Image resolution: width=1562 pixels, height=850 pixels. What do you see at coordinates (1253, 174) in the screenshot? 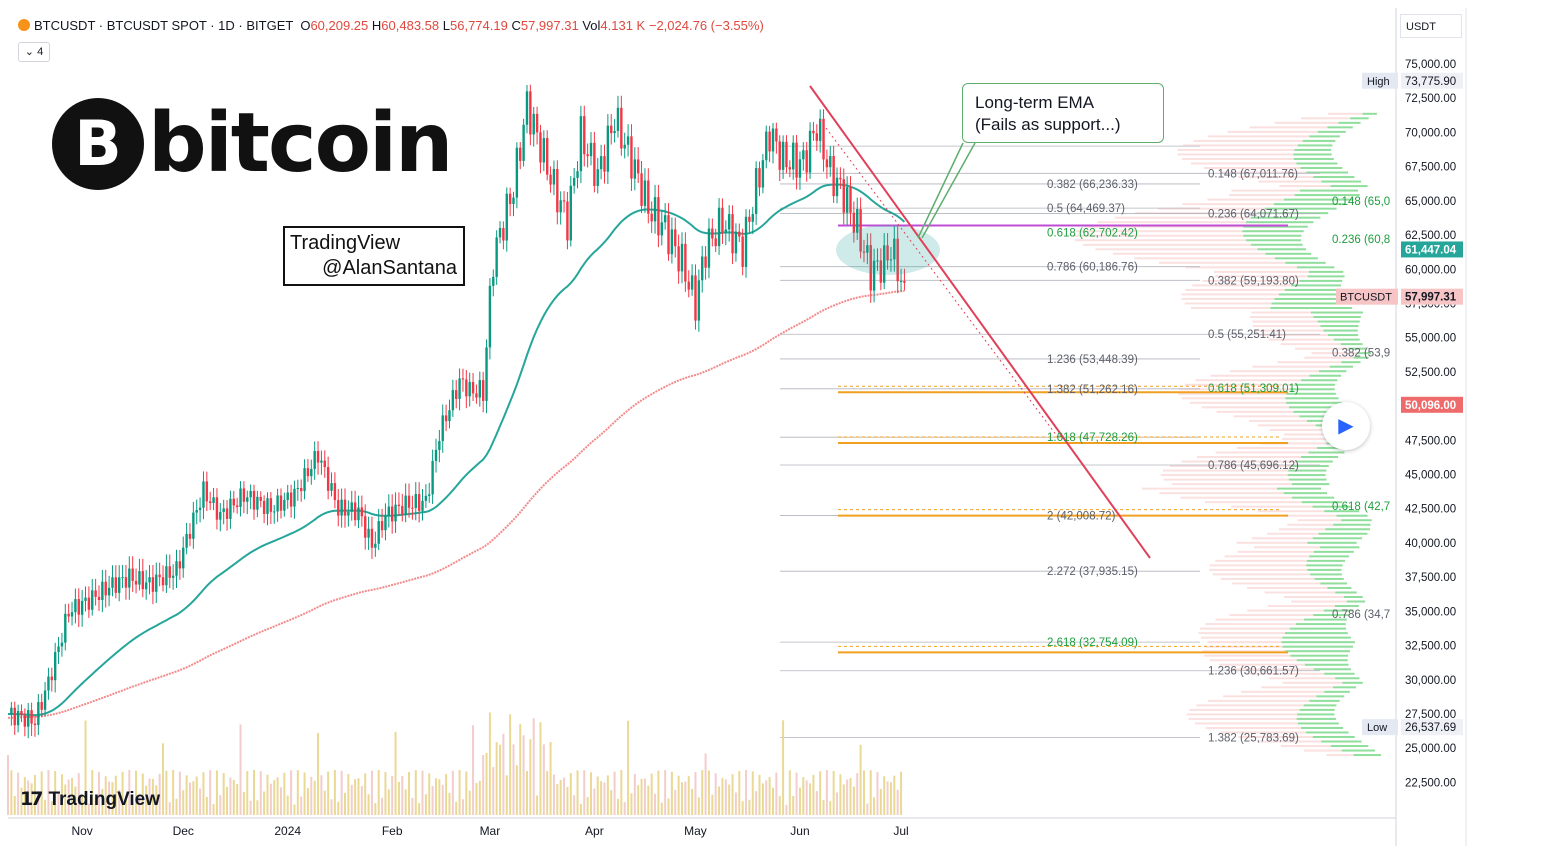
I see `fib-label: 0.148 (67,011.76)` at bounding box center [1253, 174].